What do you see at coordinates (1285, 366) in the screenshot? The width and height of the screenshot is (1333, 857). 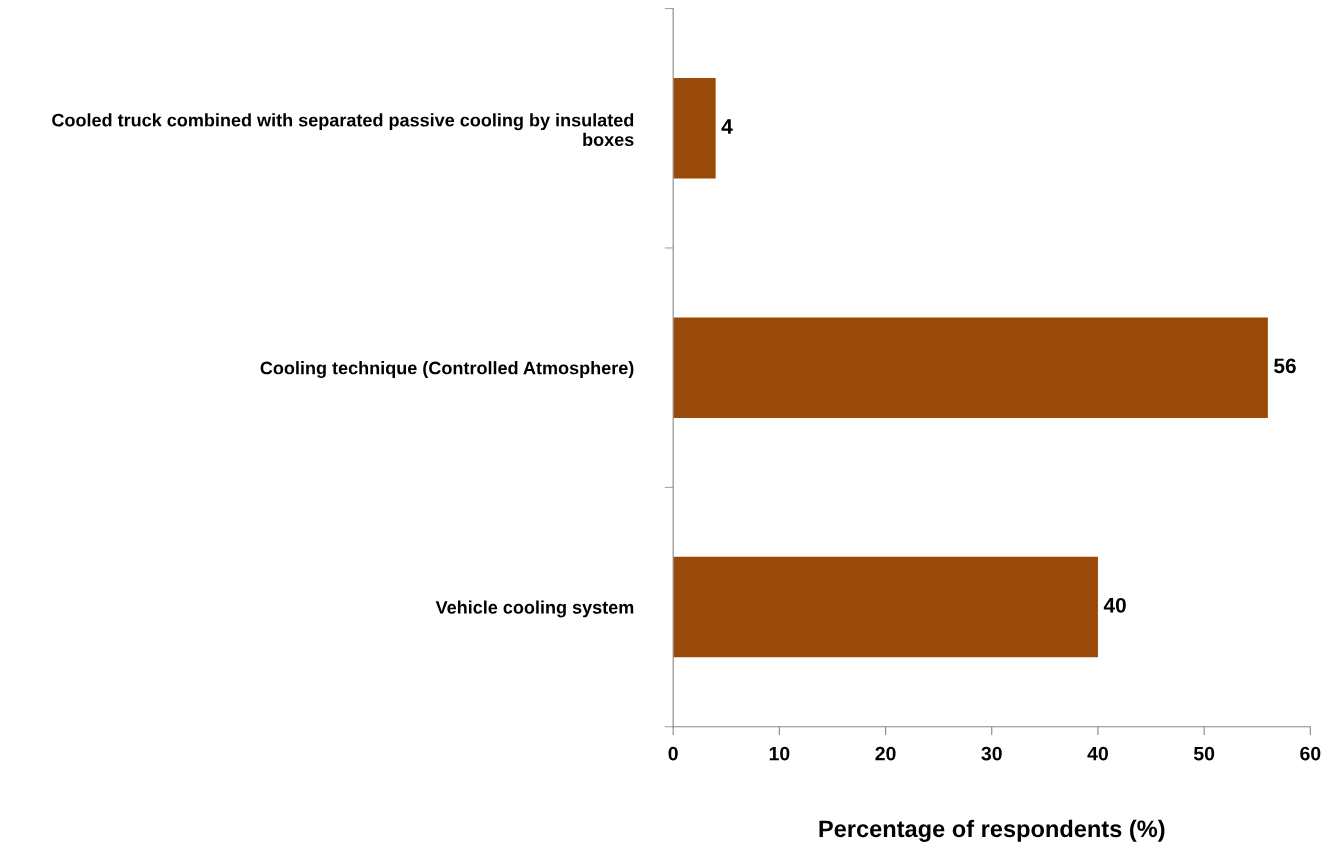 I see `data-label: 56` at bounding box center [1285, 366].